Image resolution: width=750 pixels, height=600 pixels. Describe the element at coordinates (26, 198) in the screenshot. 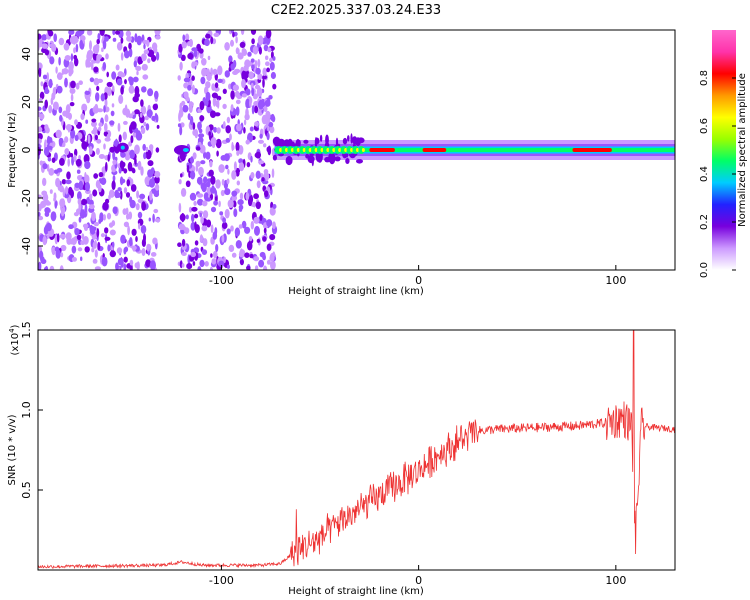

I see `y-tick-label: -20` at that location.